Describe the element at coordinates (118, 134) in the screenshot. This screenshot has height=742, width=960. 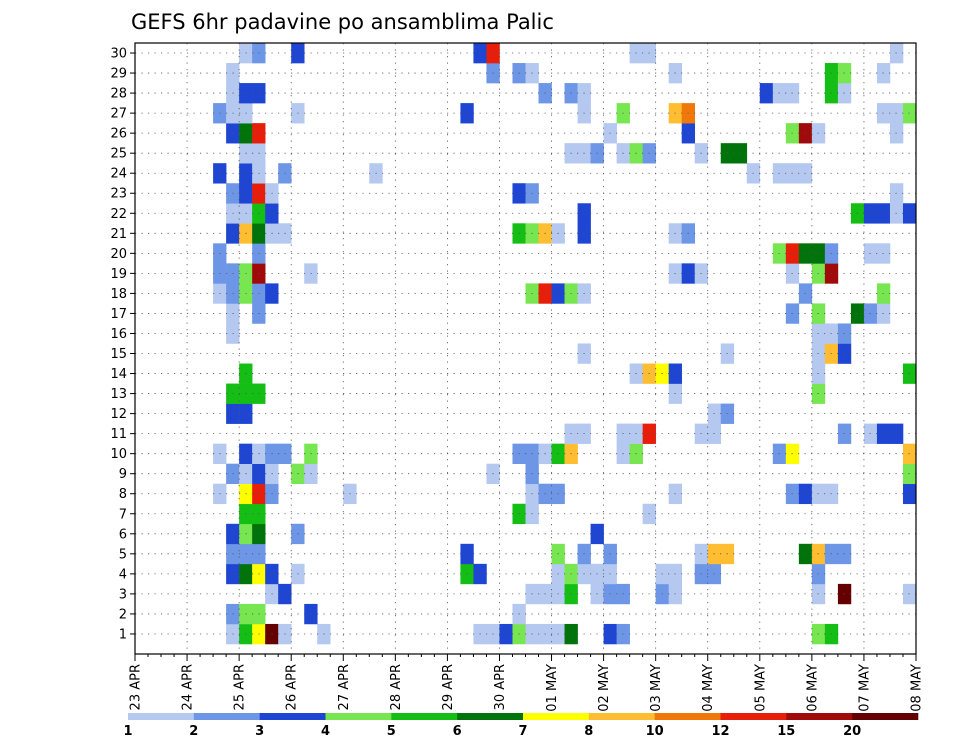
I see `y-tick-label: 26` at that location.